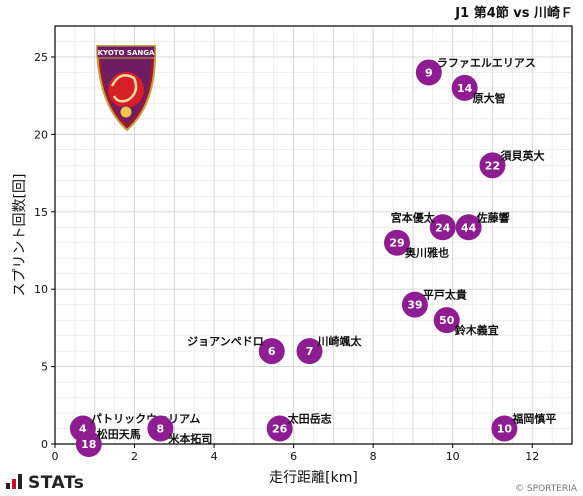 The height and width of the screenshot is (496, 583). Describe the element at coordinates (41, 212) in the screenshot. I see `y-tick-label: 15` at that location.